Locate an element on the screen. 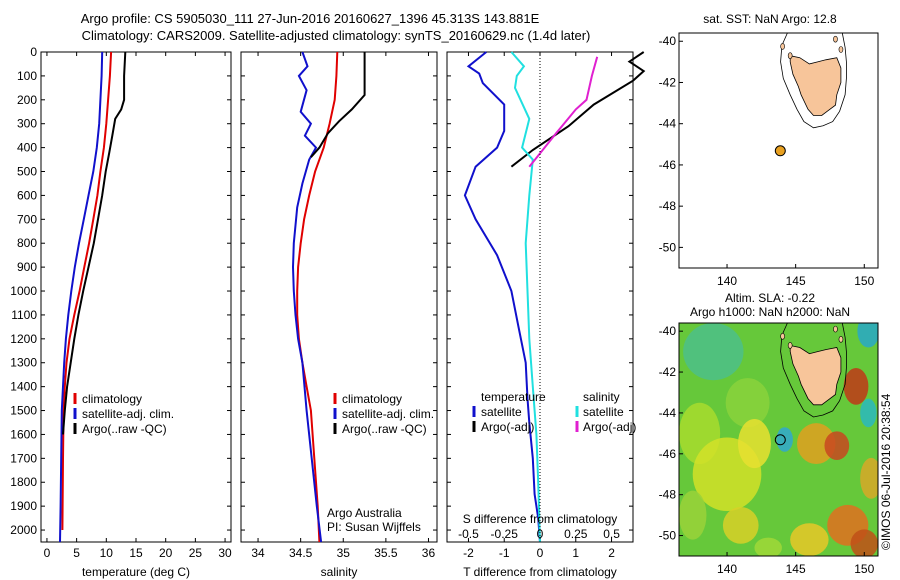  sst-map-ytick-label: -50 is located at coordinates (668, 247).